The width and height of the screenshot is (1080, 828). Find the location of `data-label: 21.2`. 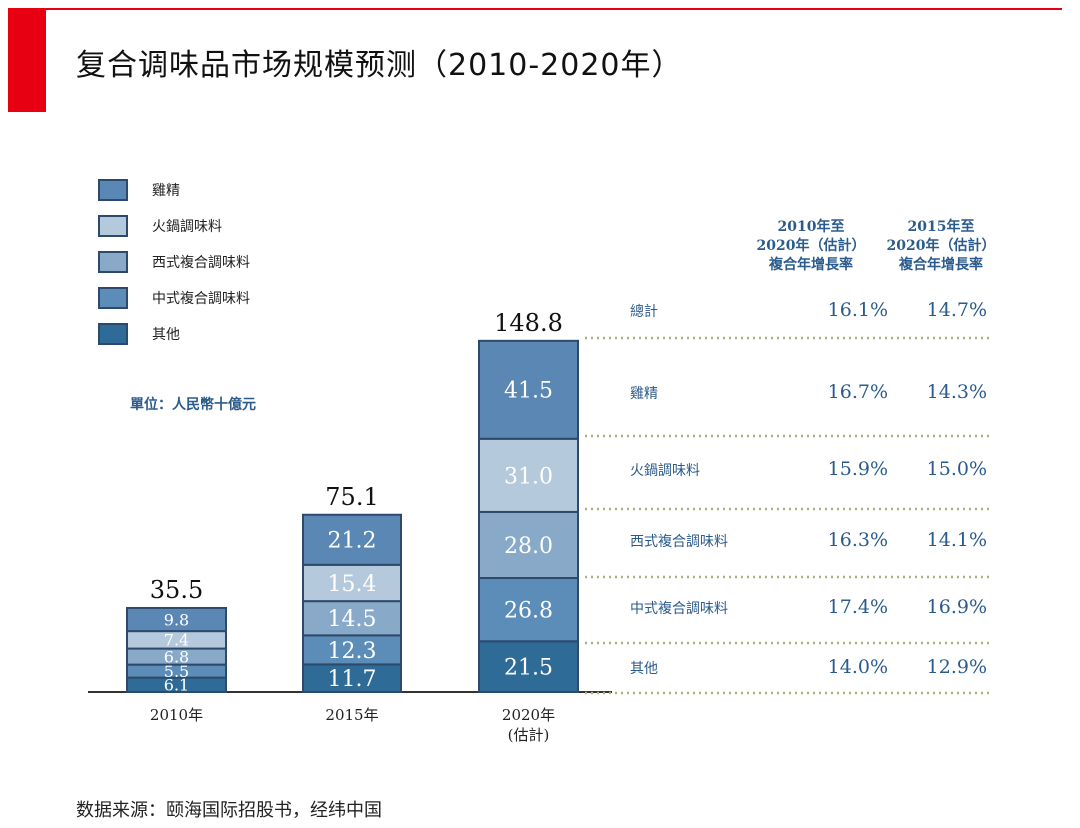

data-label: 21.2 is located at coordinates (352, 541).